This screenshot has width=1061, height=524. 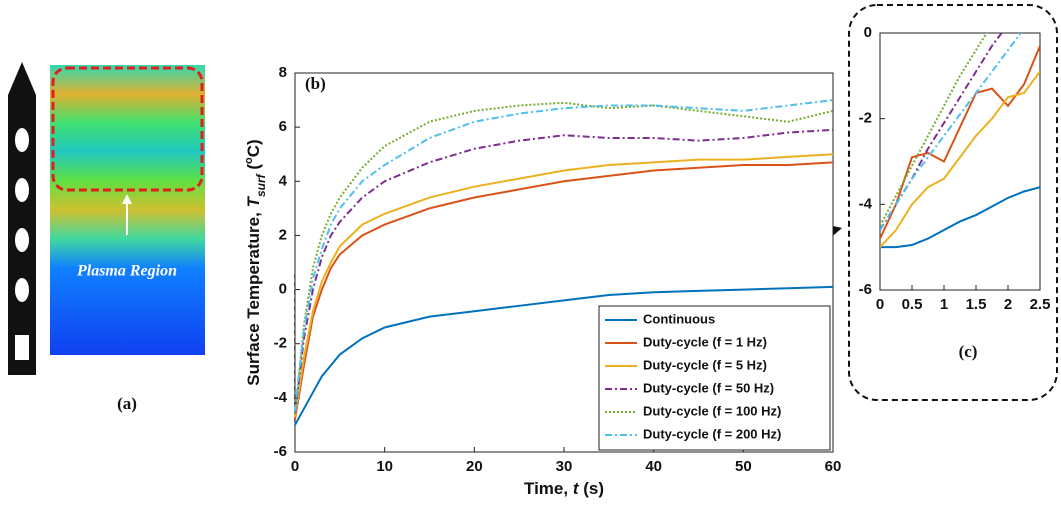 I want to click on lines, so click(x=960, y=141).